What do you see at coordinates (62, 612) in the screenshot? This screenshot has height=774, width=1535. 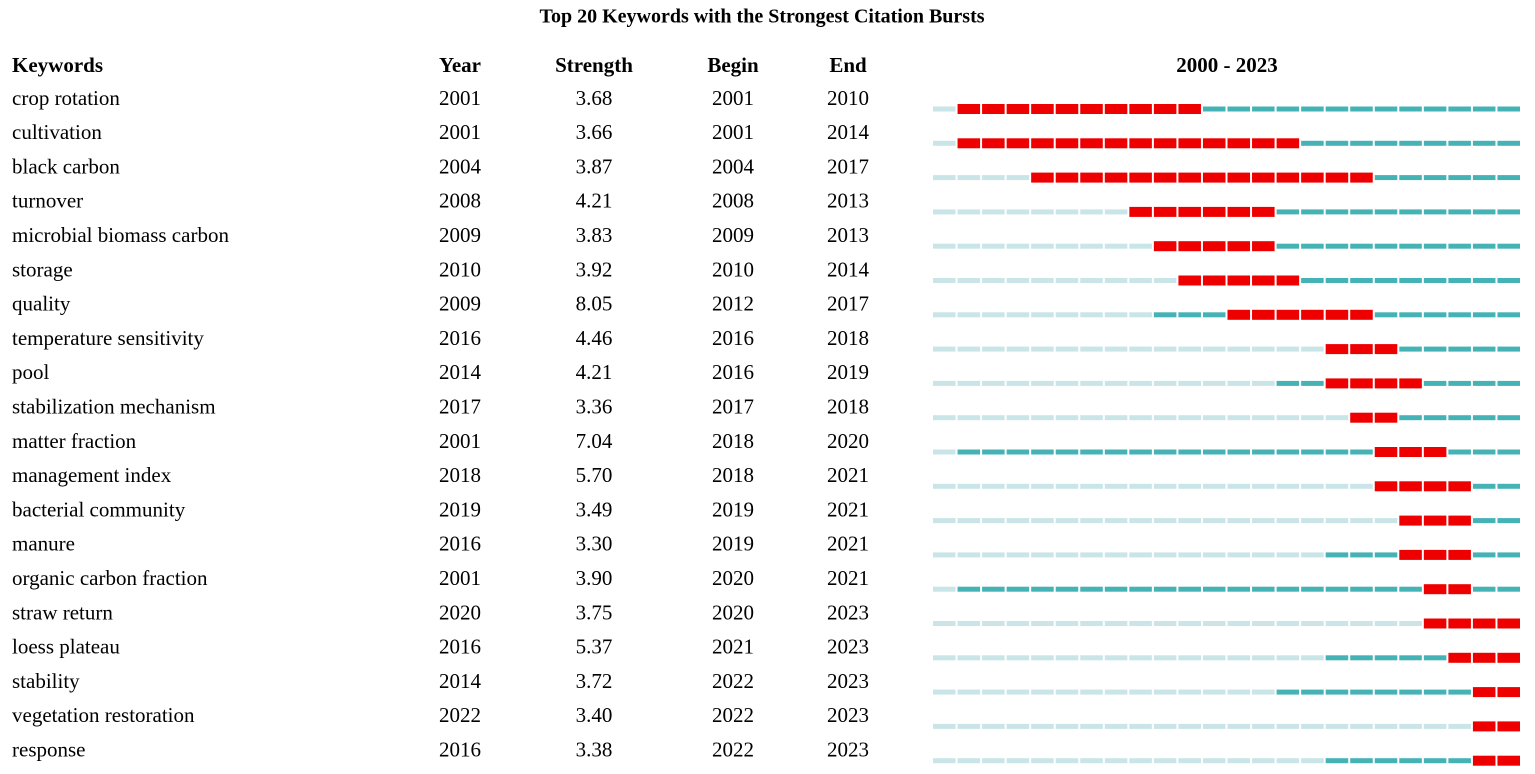 I see `keyword: straw return` at bounding box center [62, 612].